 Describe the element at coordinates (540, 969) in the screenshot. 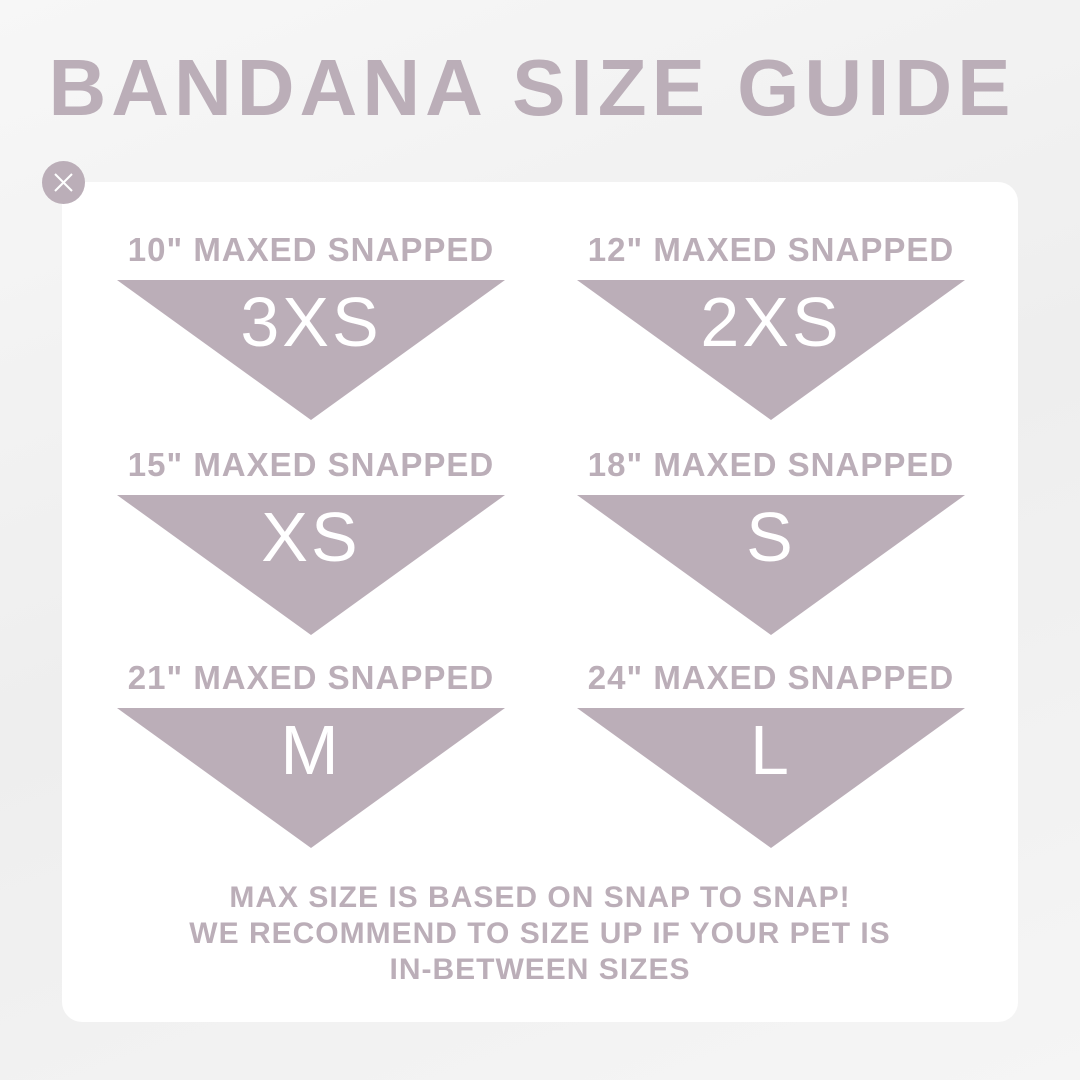

I see `footer-line: IN-BETWEEN SIZES` at that location.